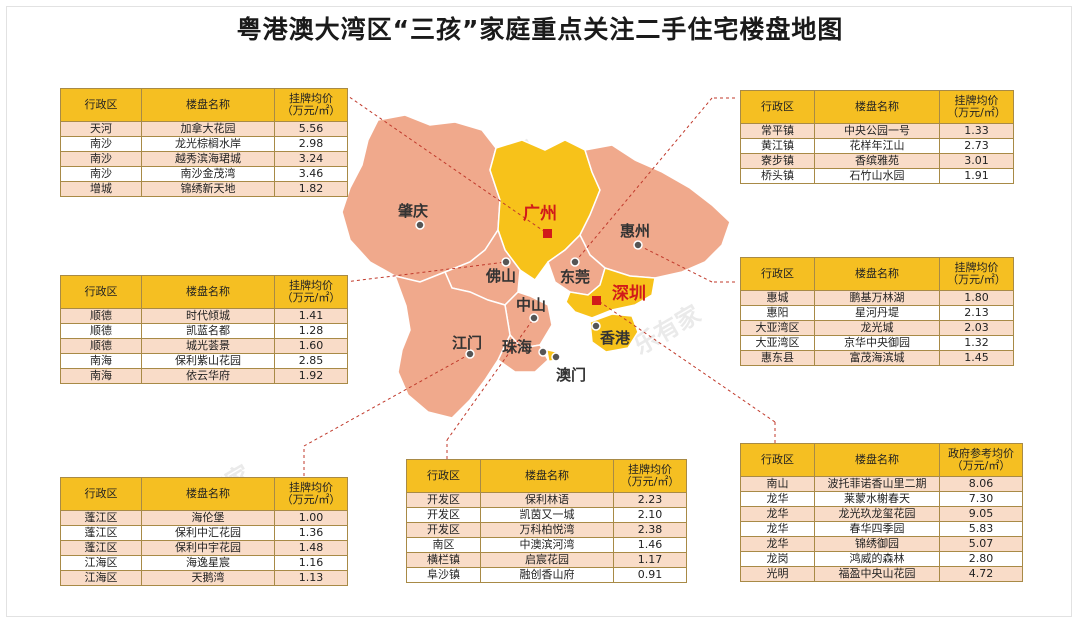  I want to click on table-cell: 保利林语, so click(547, 500).